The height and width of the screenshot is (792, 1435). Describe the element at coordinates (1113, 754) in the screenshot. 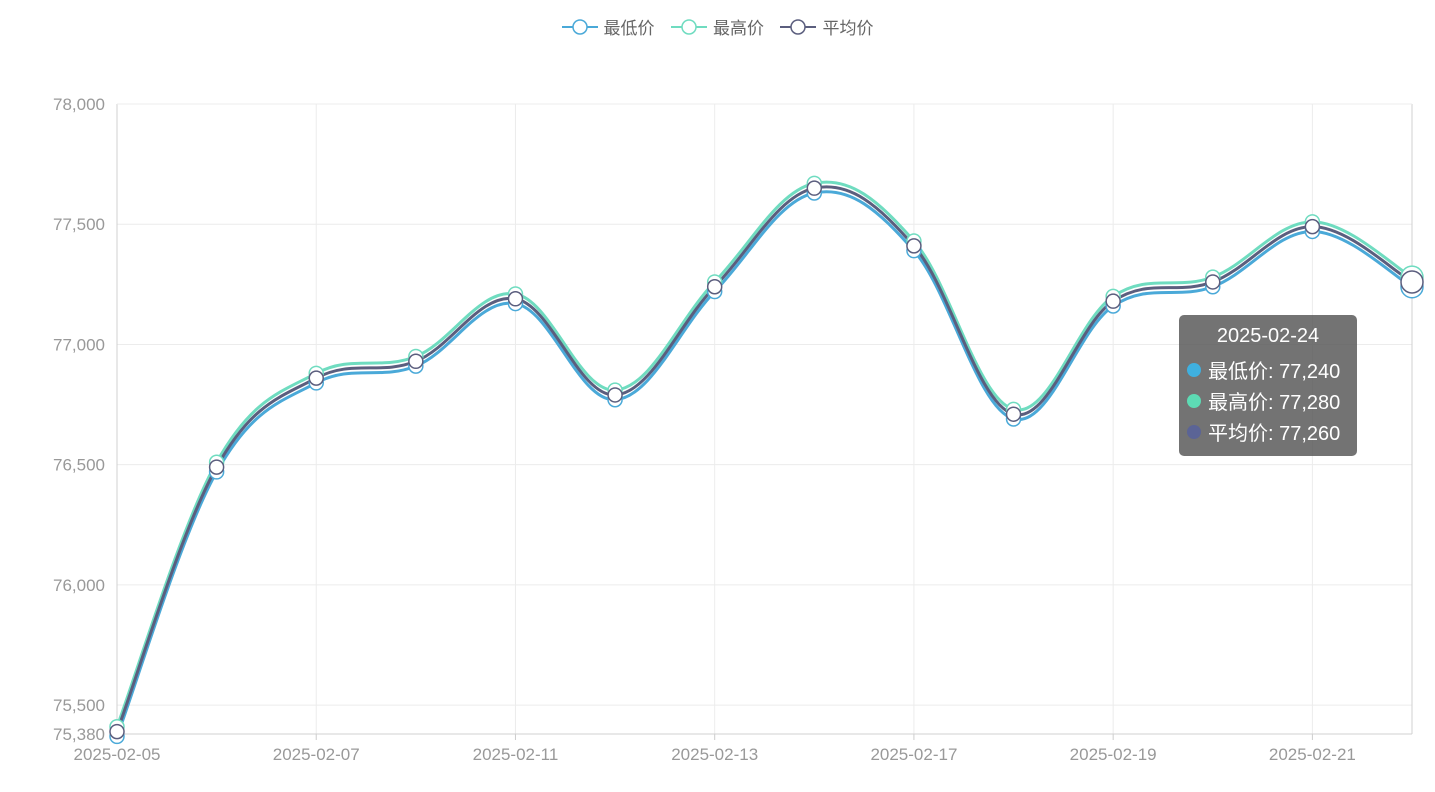

I see `x-tick-label: 2025-02-19` at that location.